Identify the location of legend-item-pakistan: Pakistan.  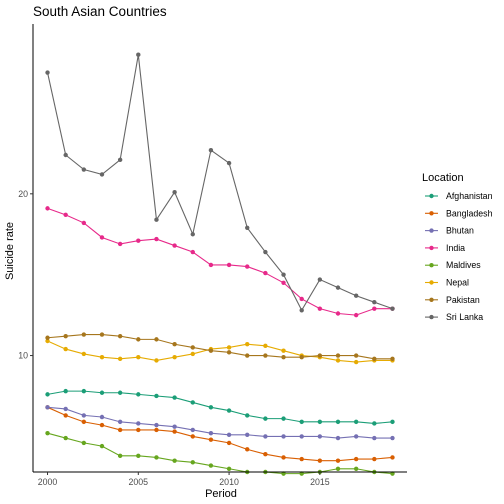
(452, 300).